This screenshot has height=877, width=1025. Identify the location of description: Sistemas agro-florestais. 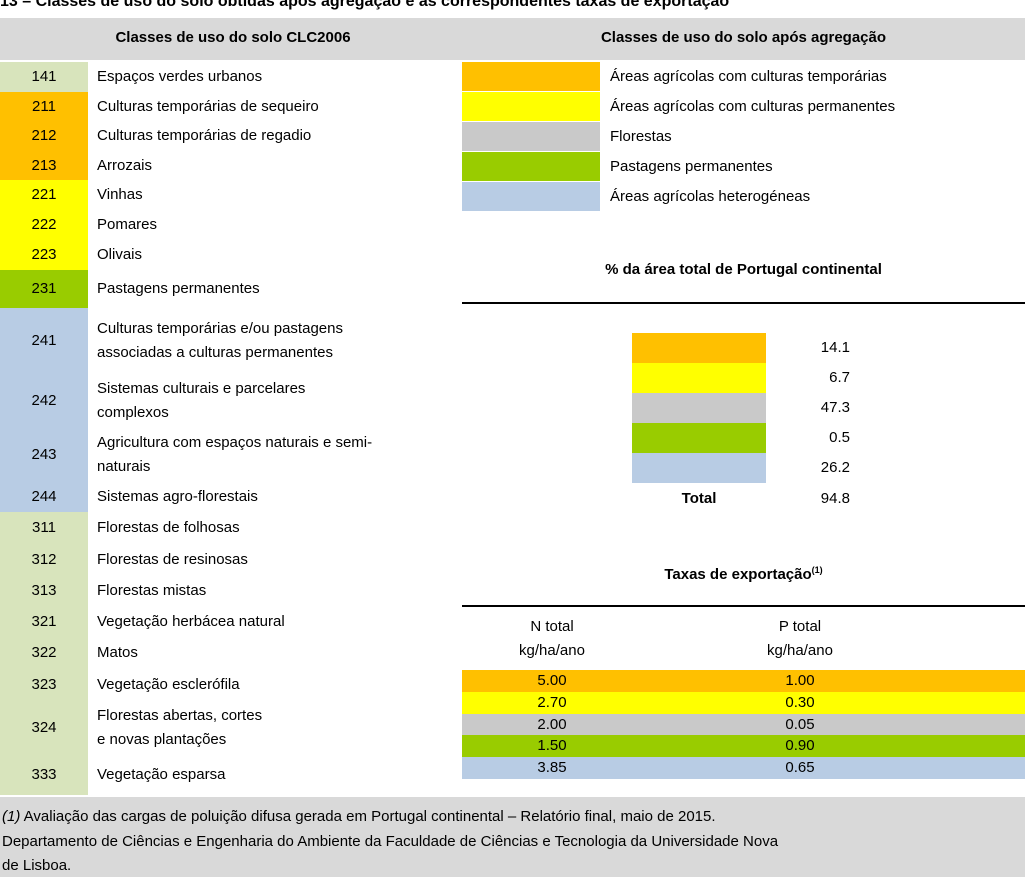
(177, 496).